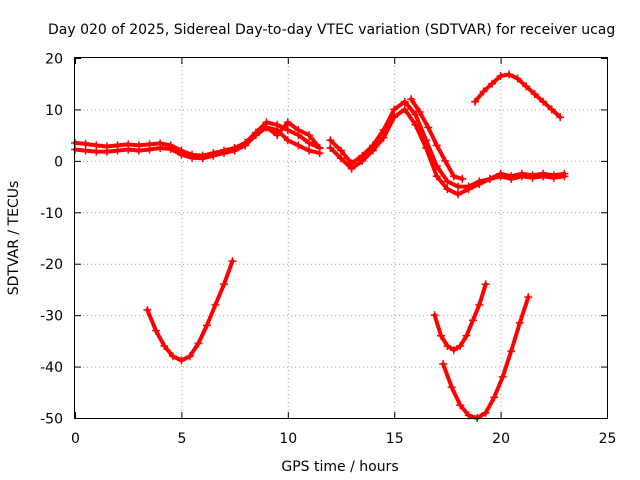 The width and height of the screenshot is (640, 480). Describe the element at coordinates (51, 240) in the screenshot. I see `y-tick-labels: -50 -40 -30 -20 -10 0 10 20` at that location.